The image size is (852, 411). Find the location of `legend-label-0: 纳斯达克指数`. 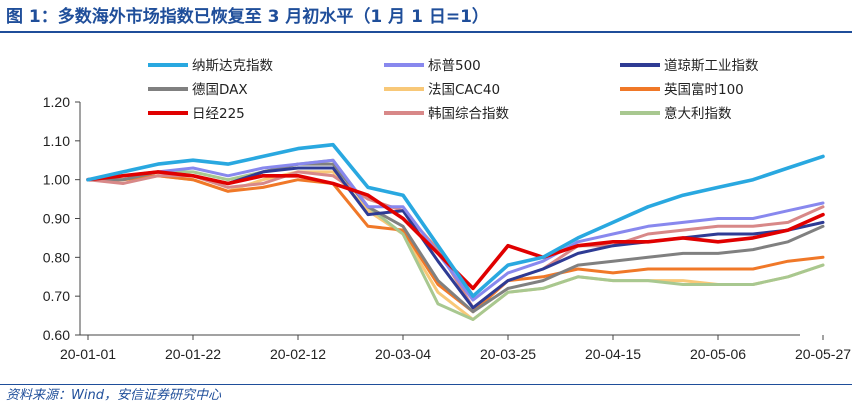

legend-label-0: 纳斯达克指数 is located at coordinates (232, 66).